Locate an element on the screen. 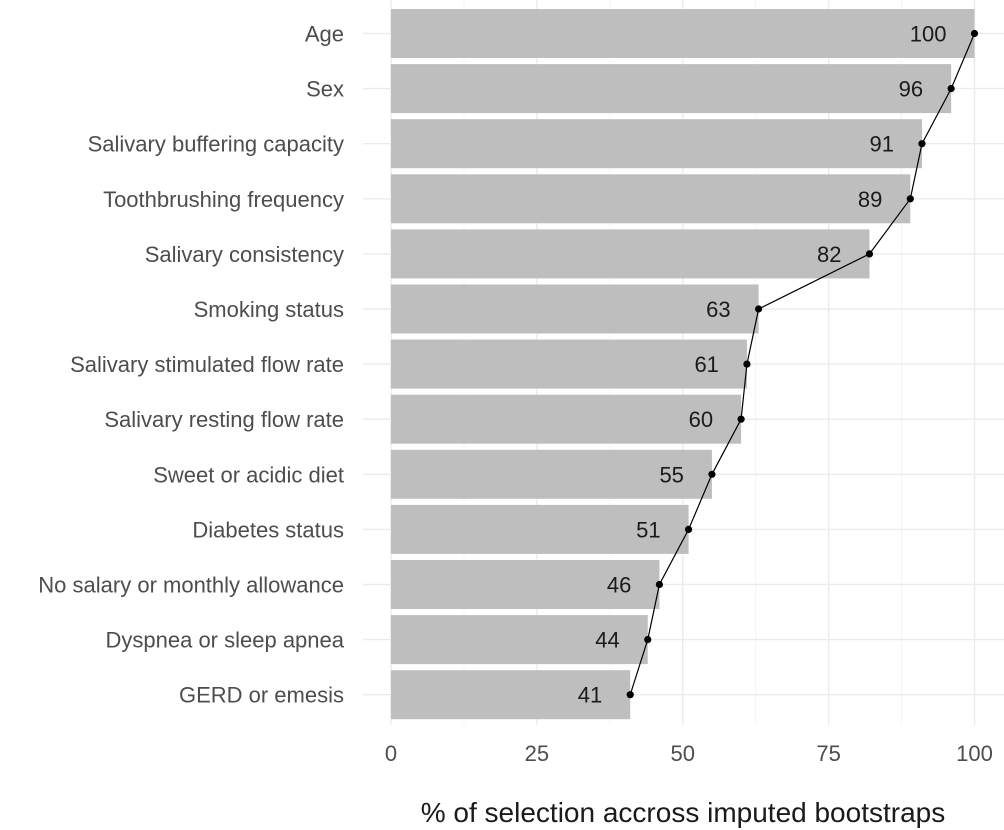 This screenshot has width=1004, height=830. x-tick-labels: 0 25 50 75 100 is located at coordinates (689, 753).